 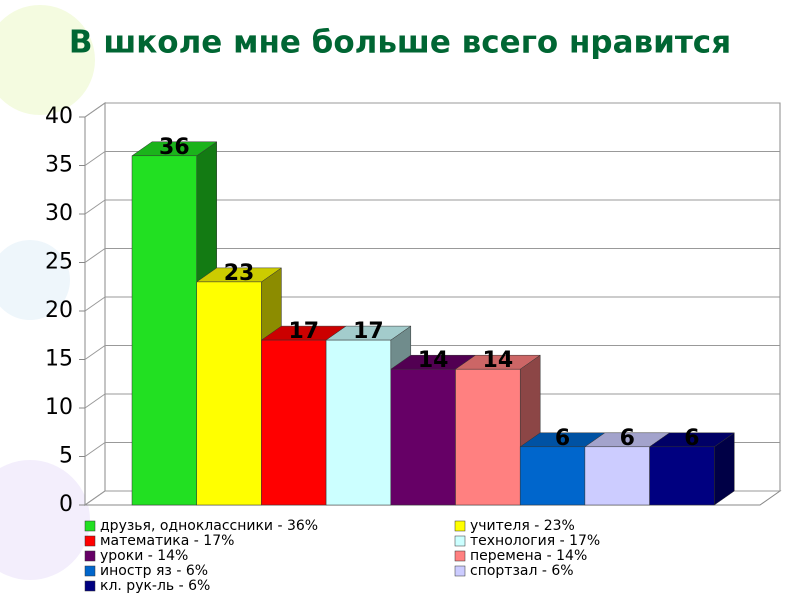 I want to click on y-tick-label: 5, so click(x=66, y=456).